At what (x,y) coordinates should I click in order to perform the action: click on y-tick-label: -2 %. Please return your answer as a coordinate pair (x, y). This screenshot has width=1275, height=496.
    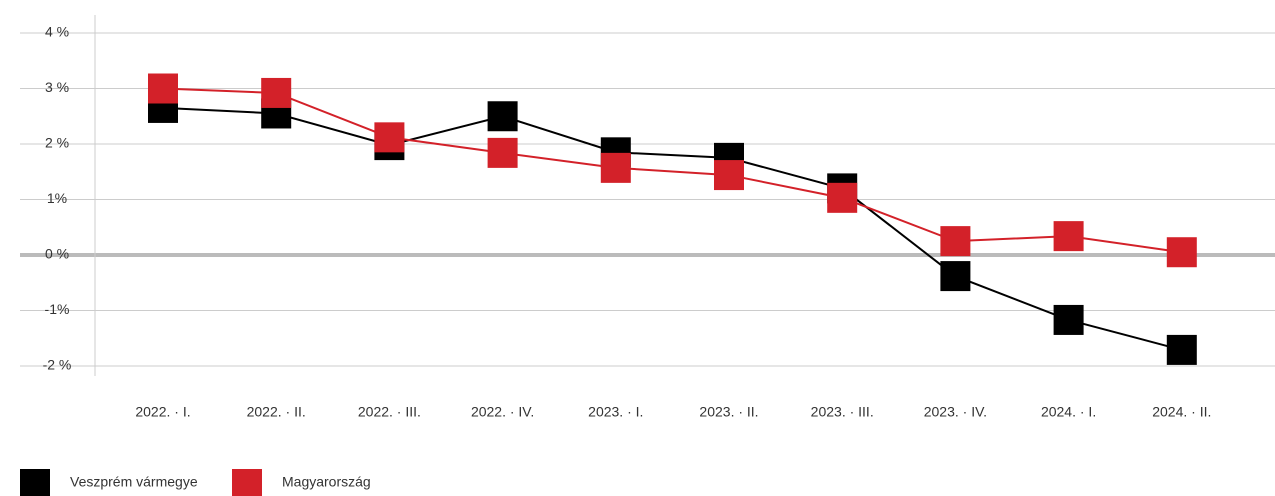
    Looking at the image, I should click on (57, 365).